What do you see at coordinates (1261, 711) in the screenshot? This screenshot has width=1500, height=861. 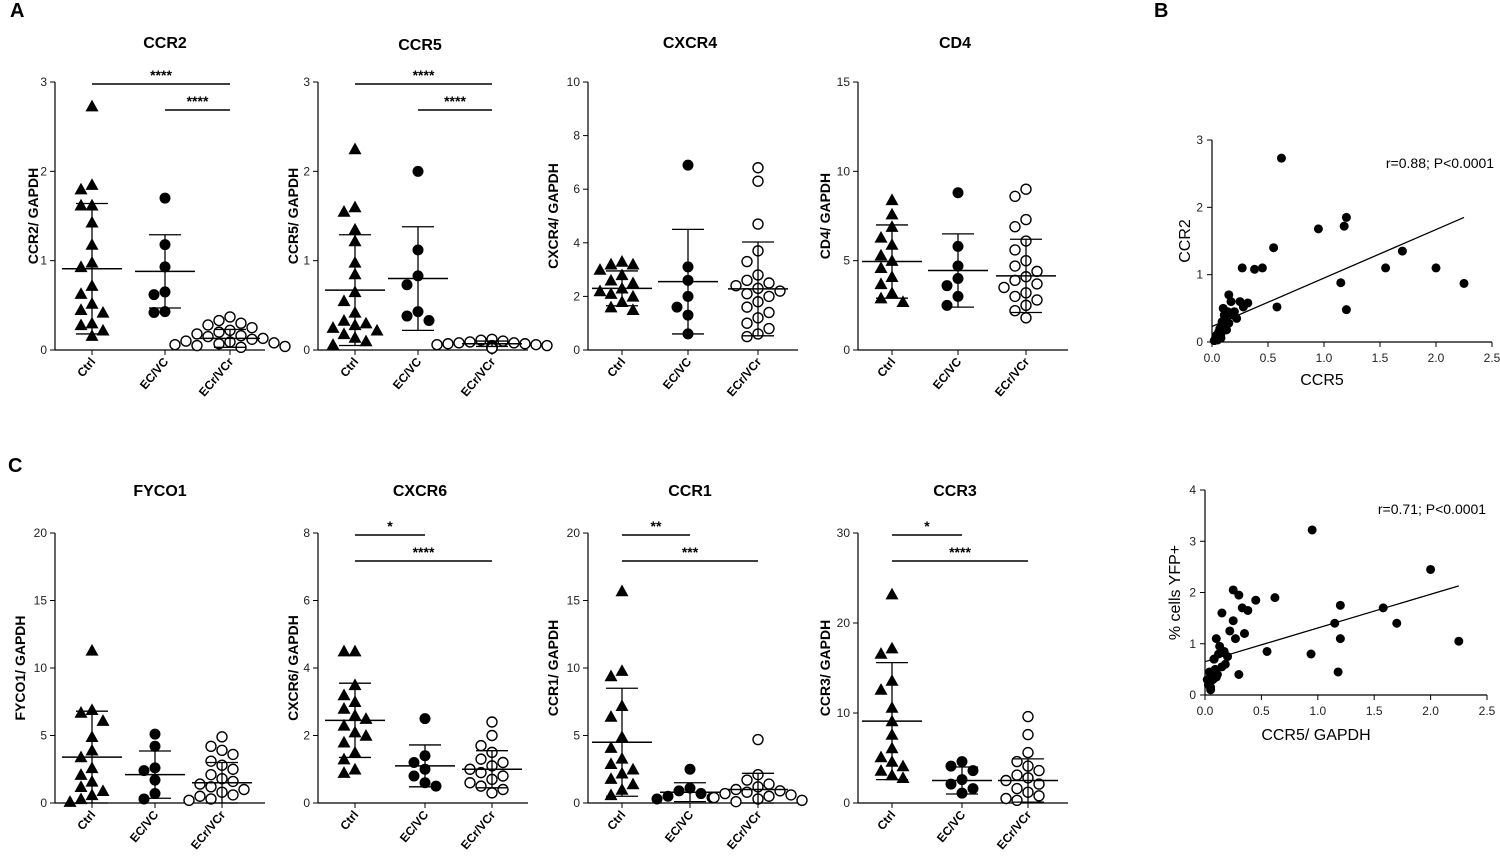 I see `x-tick-label: 0.5` at bounding box center [1261, 711].